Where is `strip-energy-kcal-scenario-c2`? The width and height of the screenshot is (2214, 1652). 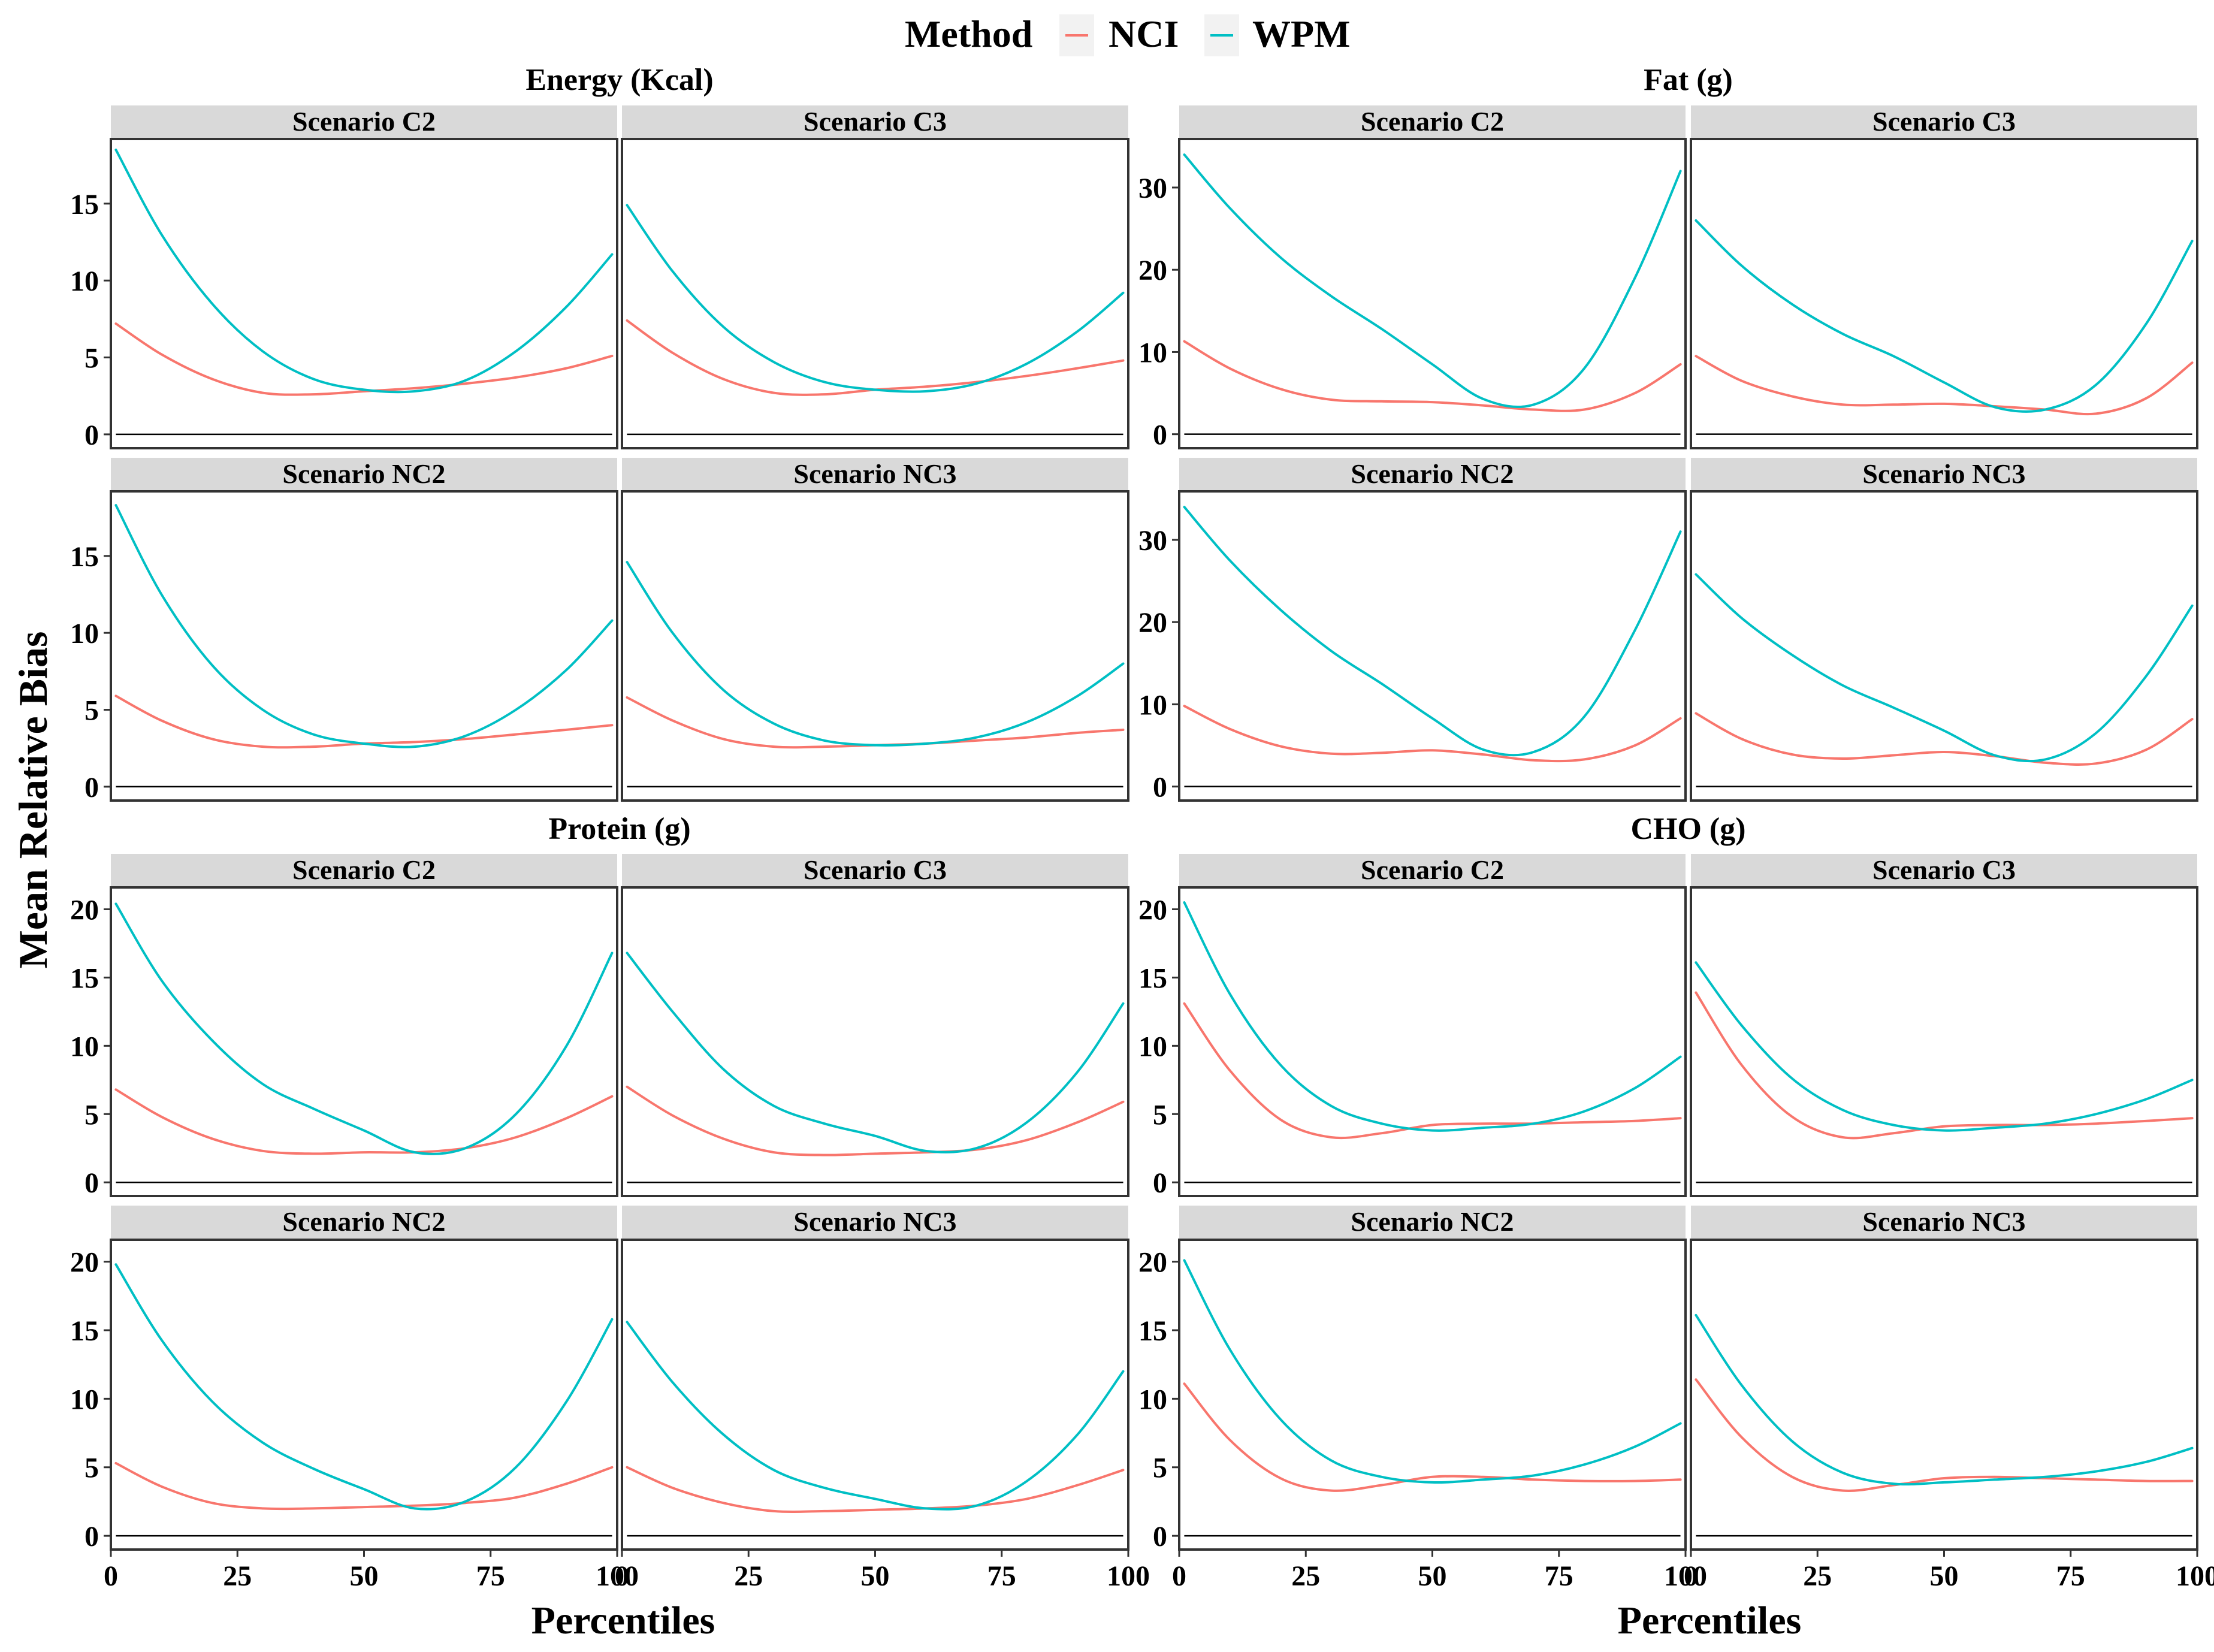
strip-energy-kcal-scenario-c2 is located at coordinates (364, 122).